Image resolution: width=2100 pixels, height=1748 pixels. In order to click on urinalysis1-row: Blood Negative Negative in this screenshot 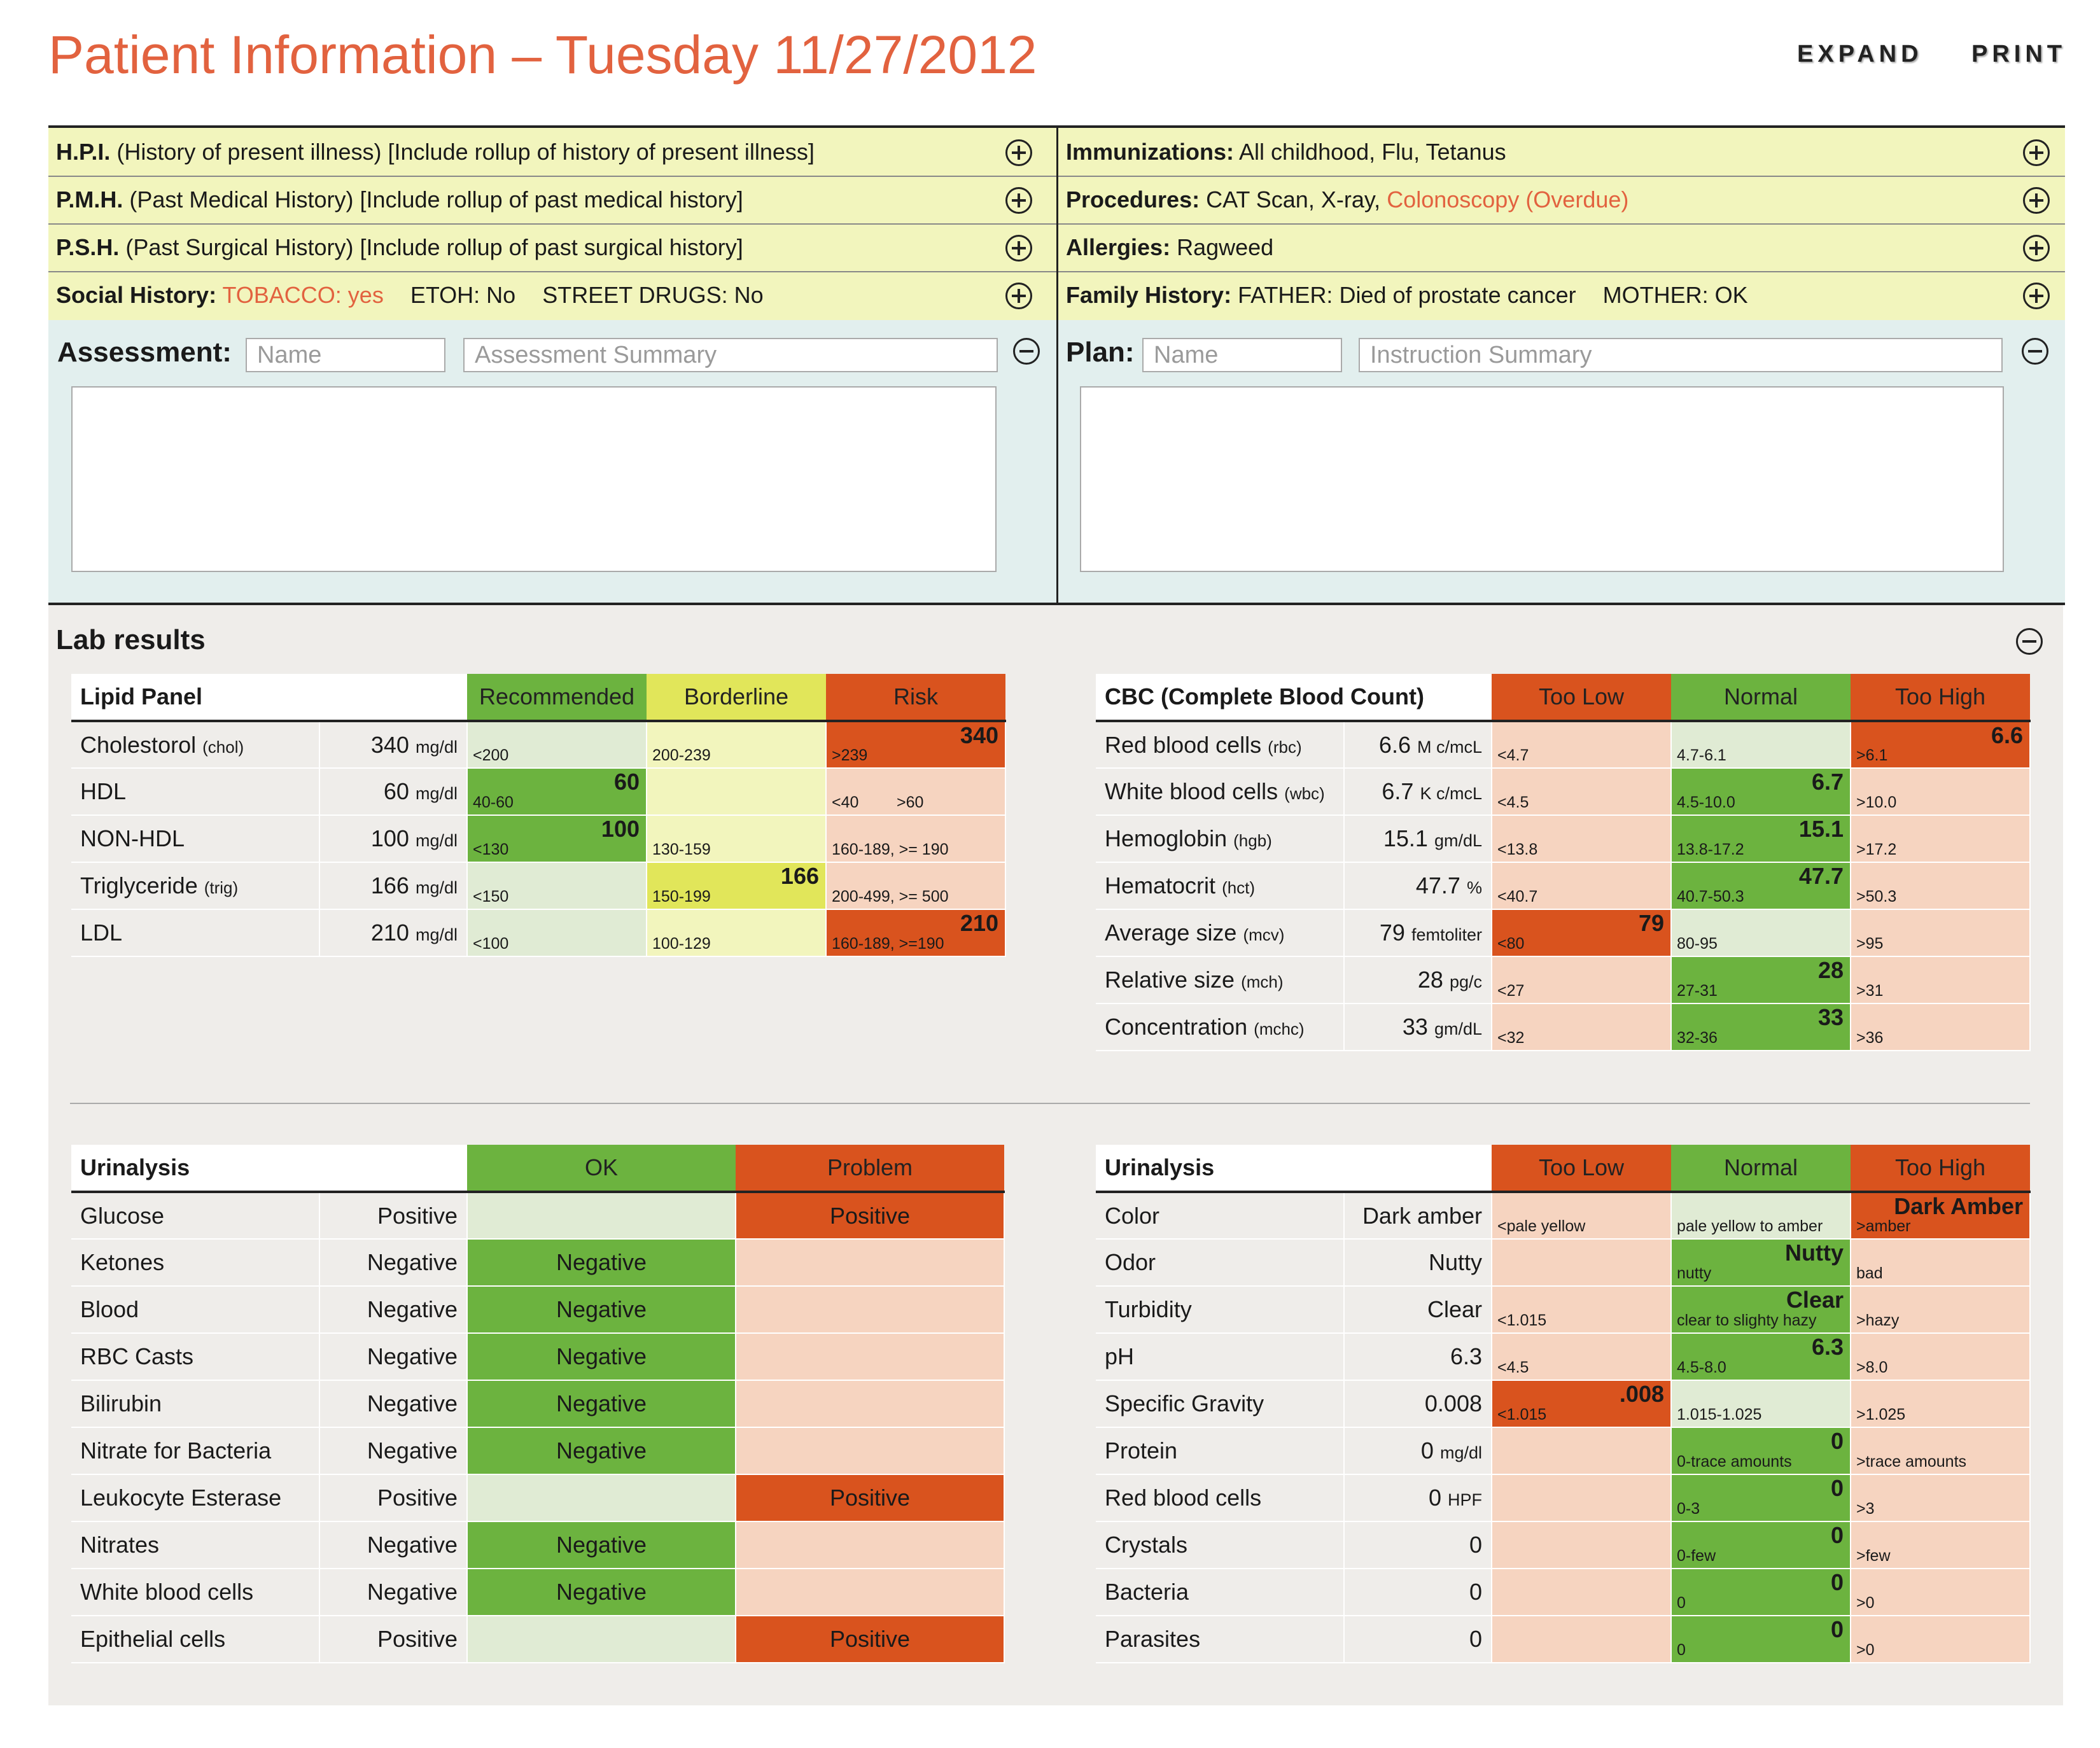, I will do `click(538, 1310)`.